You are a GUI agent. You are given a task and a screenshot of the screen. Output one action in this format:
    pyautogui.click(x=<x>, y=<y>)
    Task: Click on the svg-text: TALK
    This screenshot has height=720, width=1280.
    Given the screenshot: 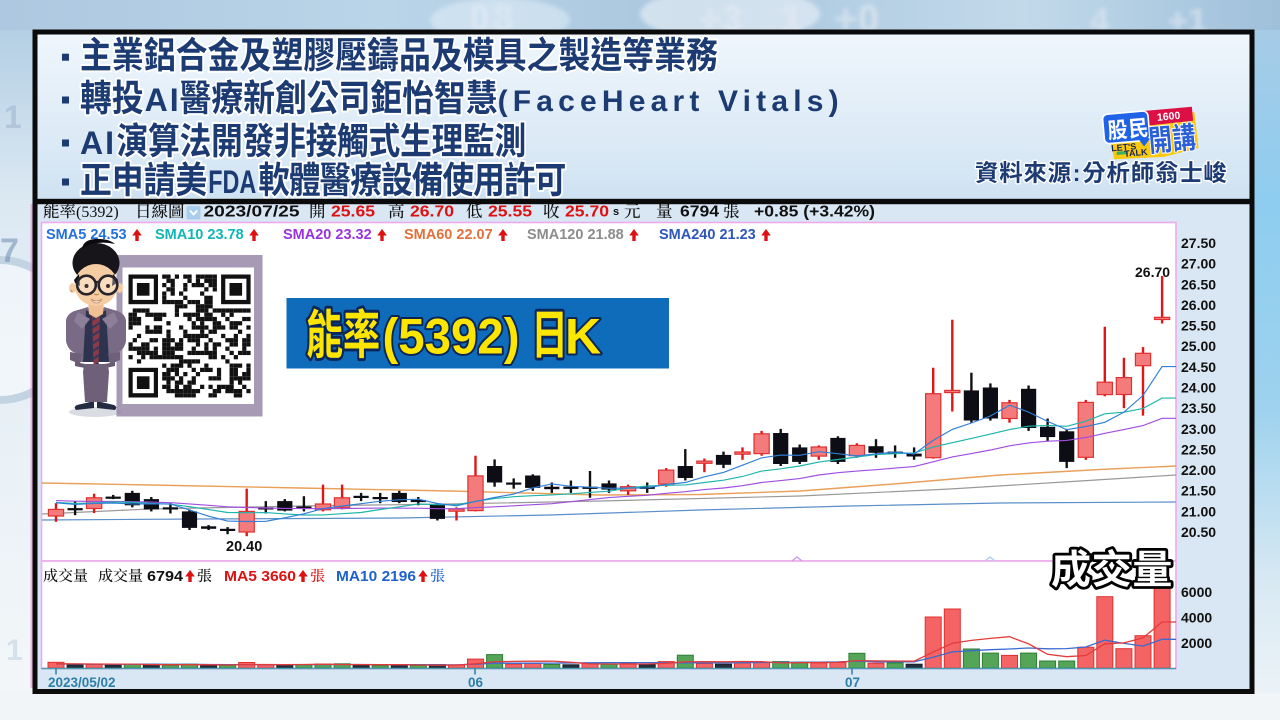 What is the action you would take?
    pyautogui.click(x=1136, y=153)
    